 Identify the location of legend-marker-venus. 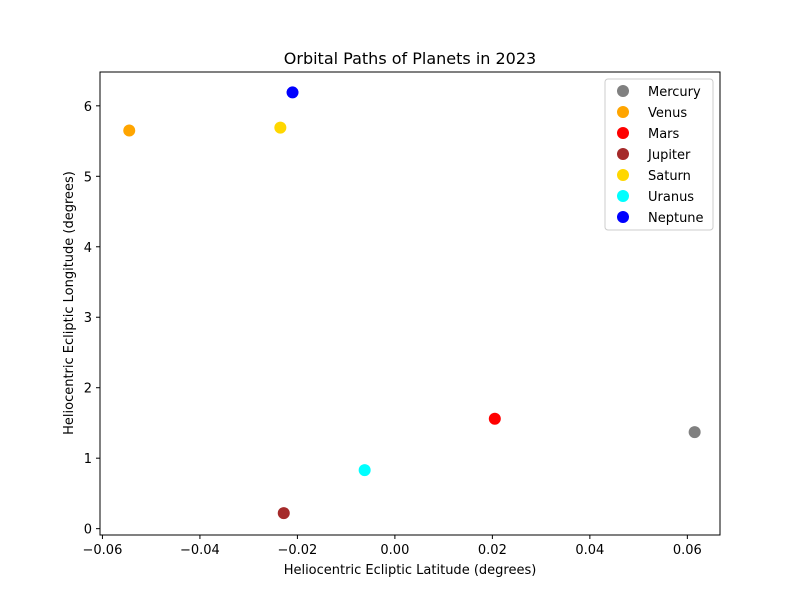
(623, 112).